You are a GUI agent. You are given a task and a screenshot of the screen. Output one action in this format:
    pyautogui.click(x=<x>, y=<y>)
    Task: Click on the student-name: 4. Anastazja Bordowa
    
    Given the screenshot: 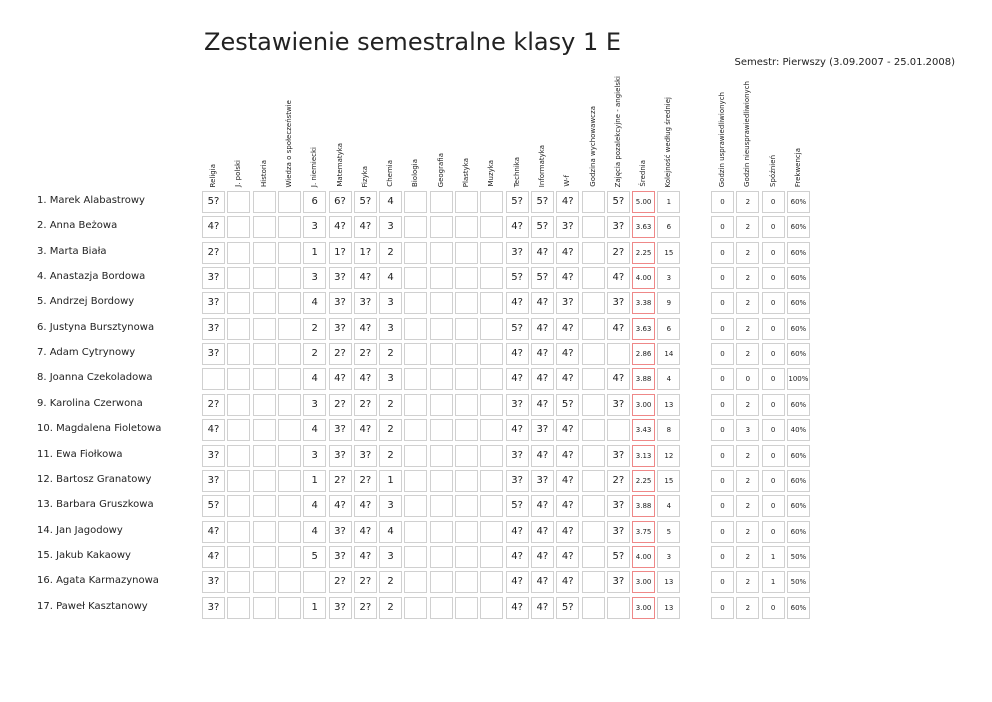 What is the action you would take?
    pyautogui.click(x=91, y=277)
    